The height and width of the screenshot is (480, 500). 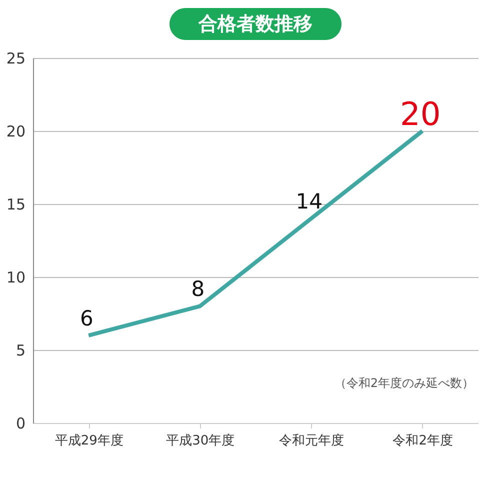 What do you see at coordinates (198, 289) in the screenshot?
I see `data-label: 8` at bounding box center [198, 289].